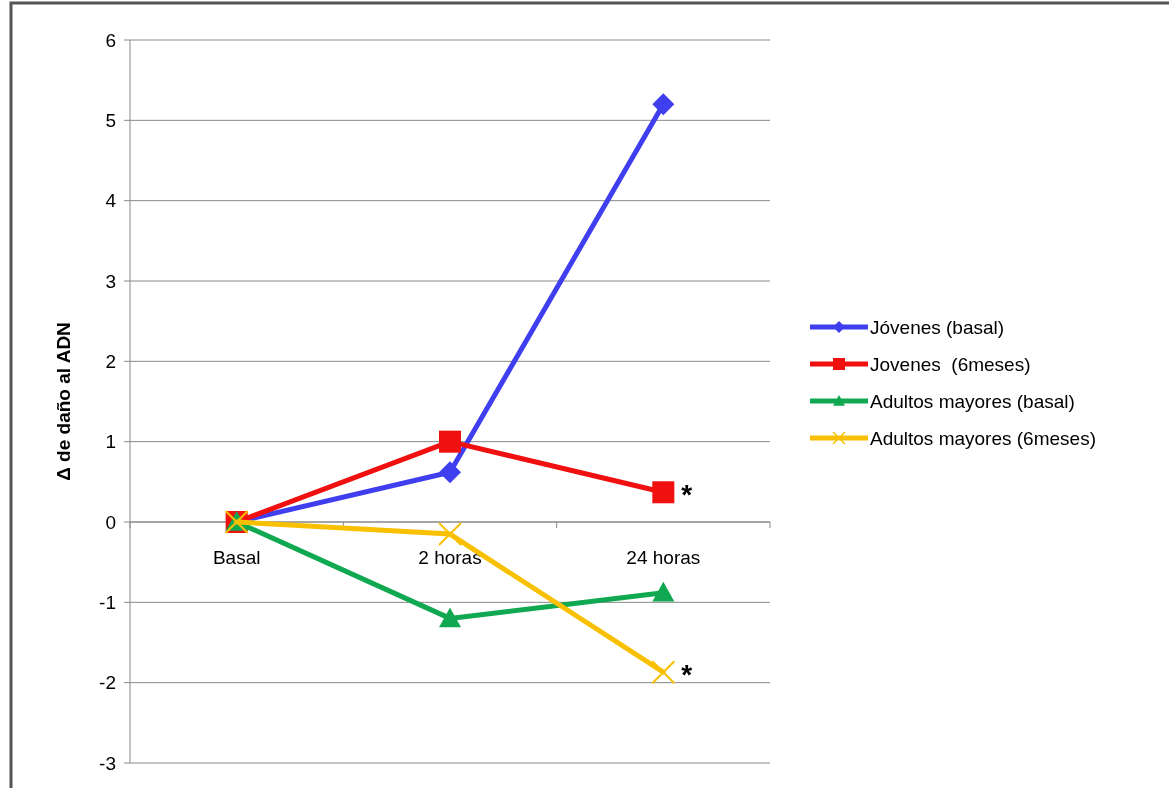  Describe the element at coordinates (983, 438) in the screenshot. I see `legend-label: Adultos mayores (6meses)` at that location.